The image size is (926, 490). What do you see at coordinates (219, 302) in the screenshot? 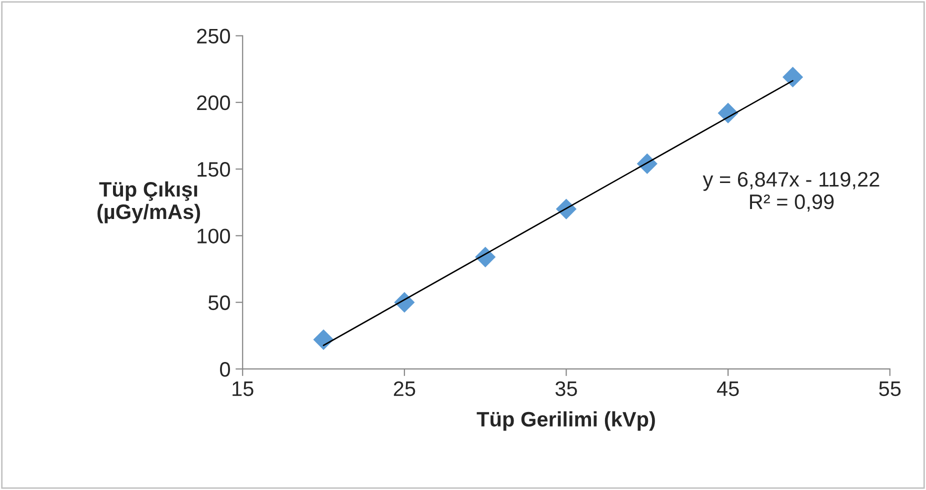
I see `y-tick-label: 50` at bounding box center [219, 302].